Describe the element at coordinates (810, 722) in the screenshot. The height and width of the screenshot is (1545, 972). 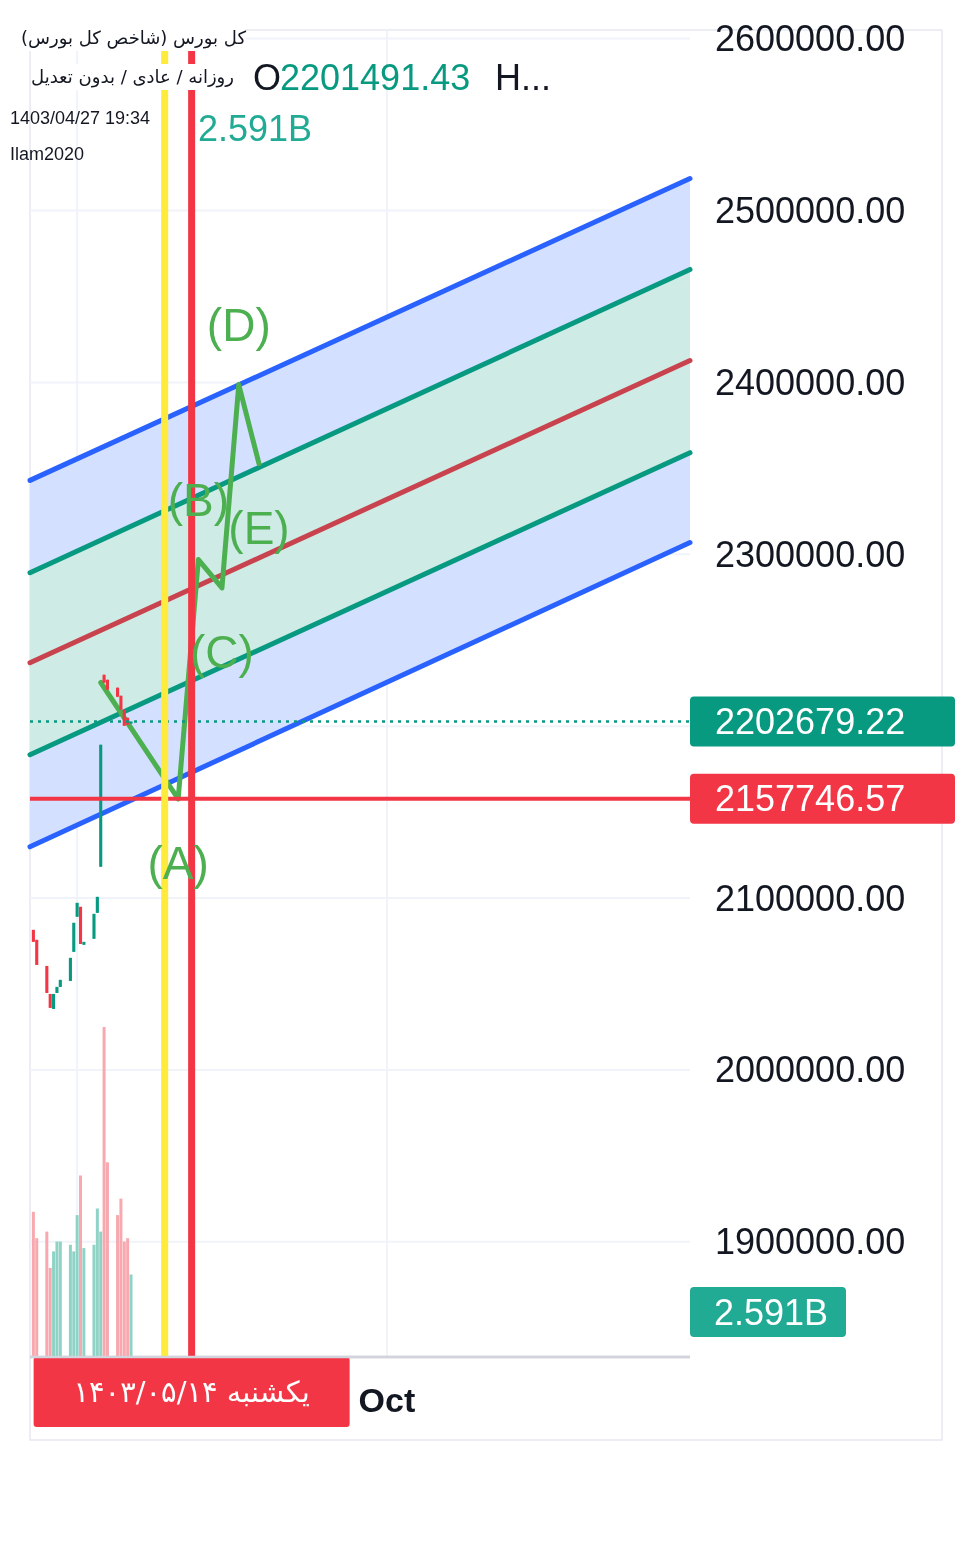
I see `ref-line-label: 2202679.22` at that location.